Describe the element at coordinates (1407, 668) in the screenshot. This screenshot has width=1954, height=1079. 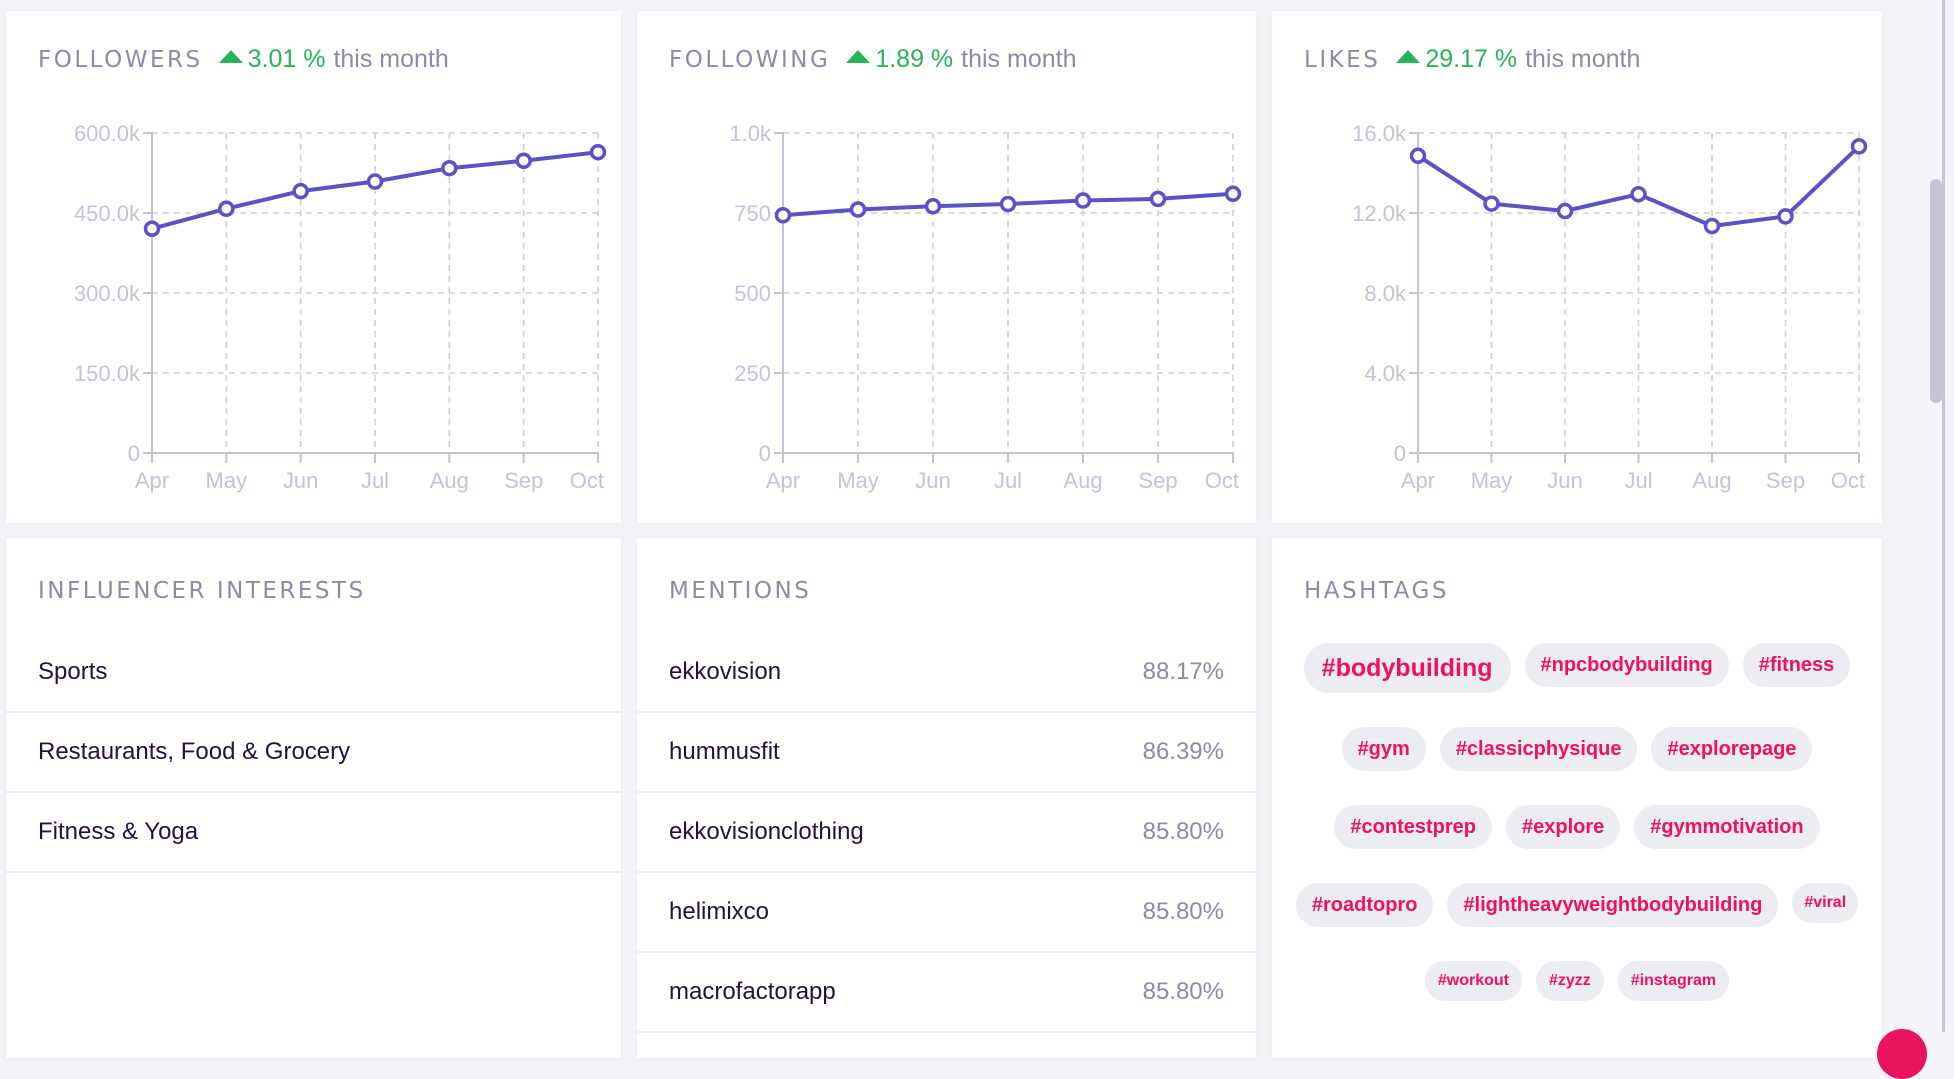
I see `hashtag-chip: #bodybuilding` at that location.